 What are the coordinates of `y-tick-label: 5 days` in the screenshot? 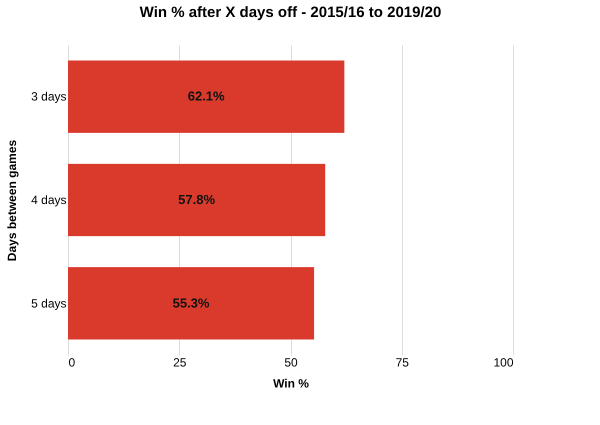 It's located at (48, 303).